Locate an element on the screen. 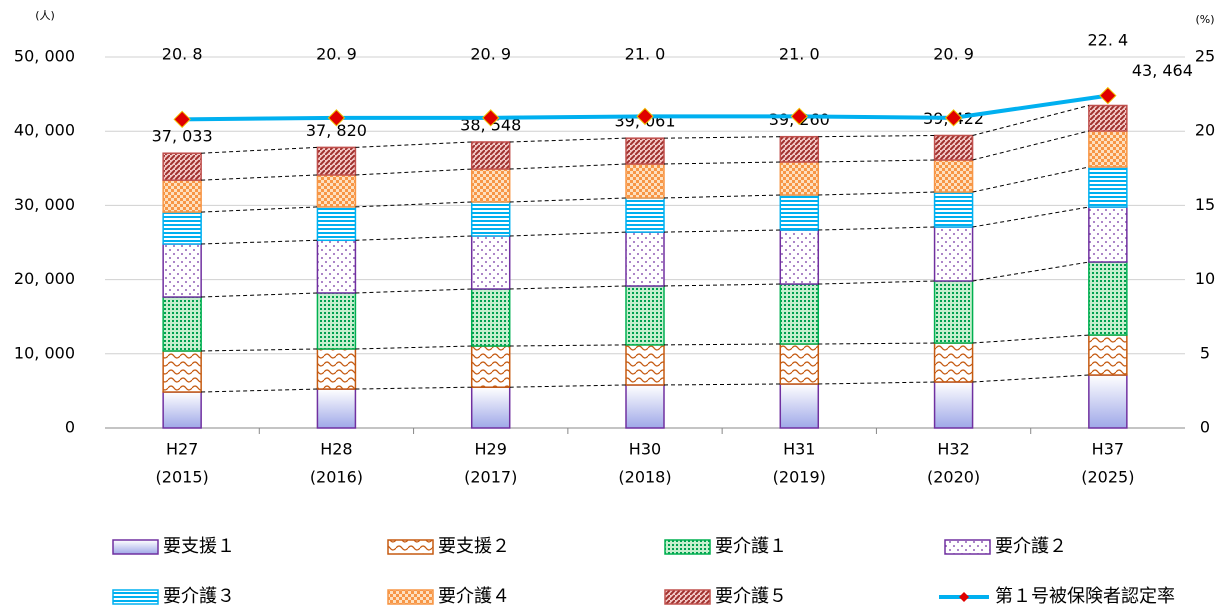 This screenshot has width=1225, height=609. x-tick-label: H30 is located at coordinates (645, 449).